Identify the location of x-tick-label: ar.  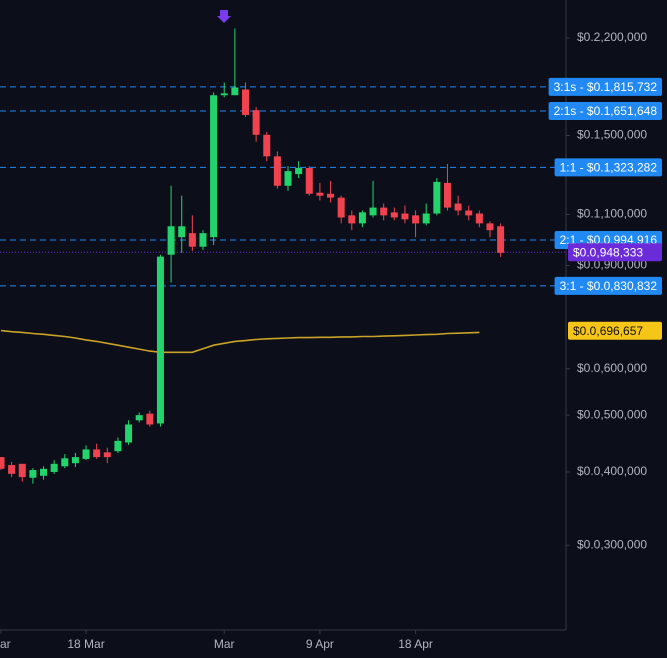
(5, 644).